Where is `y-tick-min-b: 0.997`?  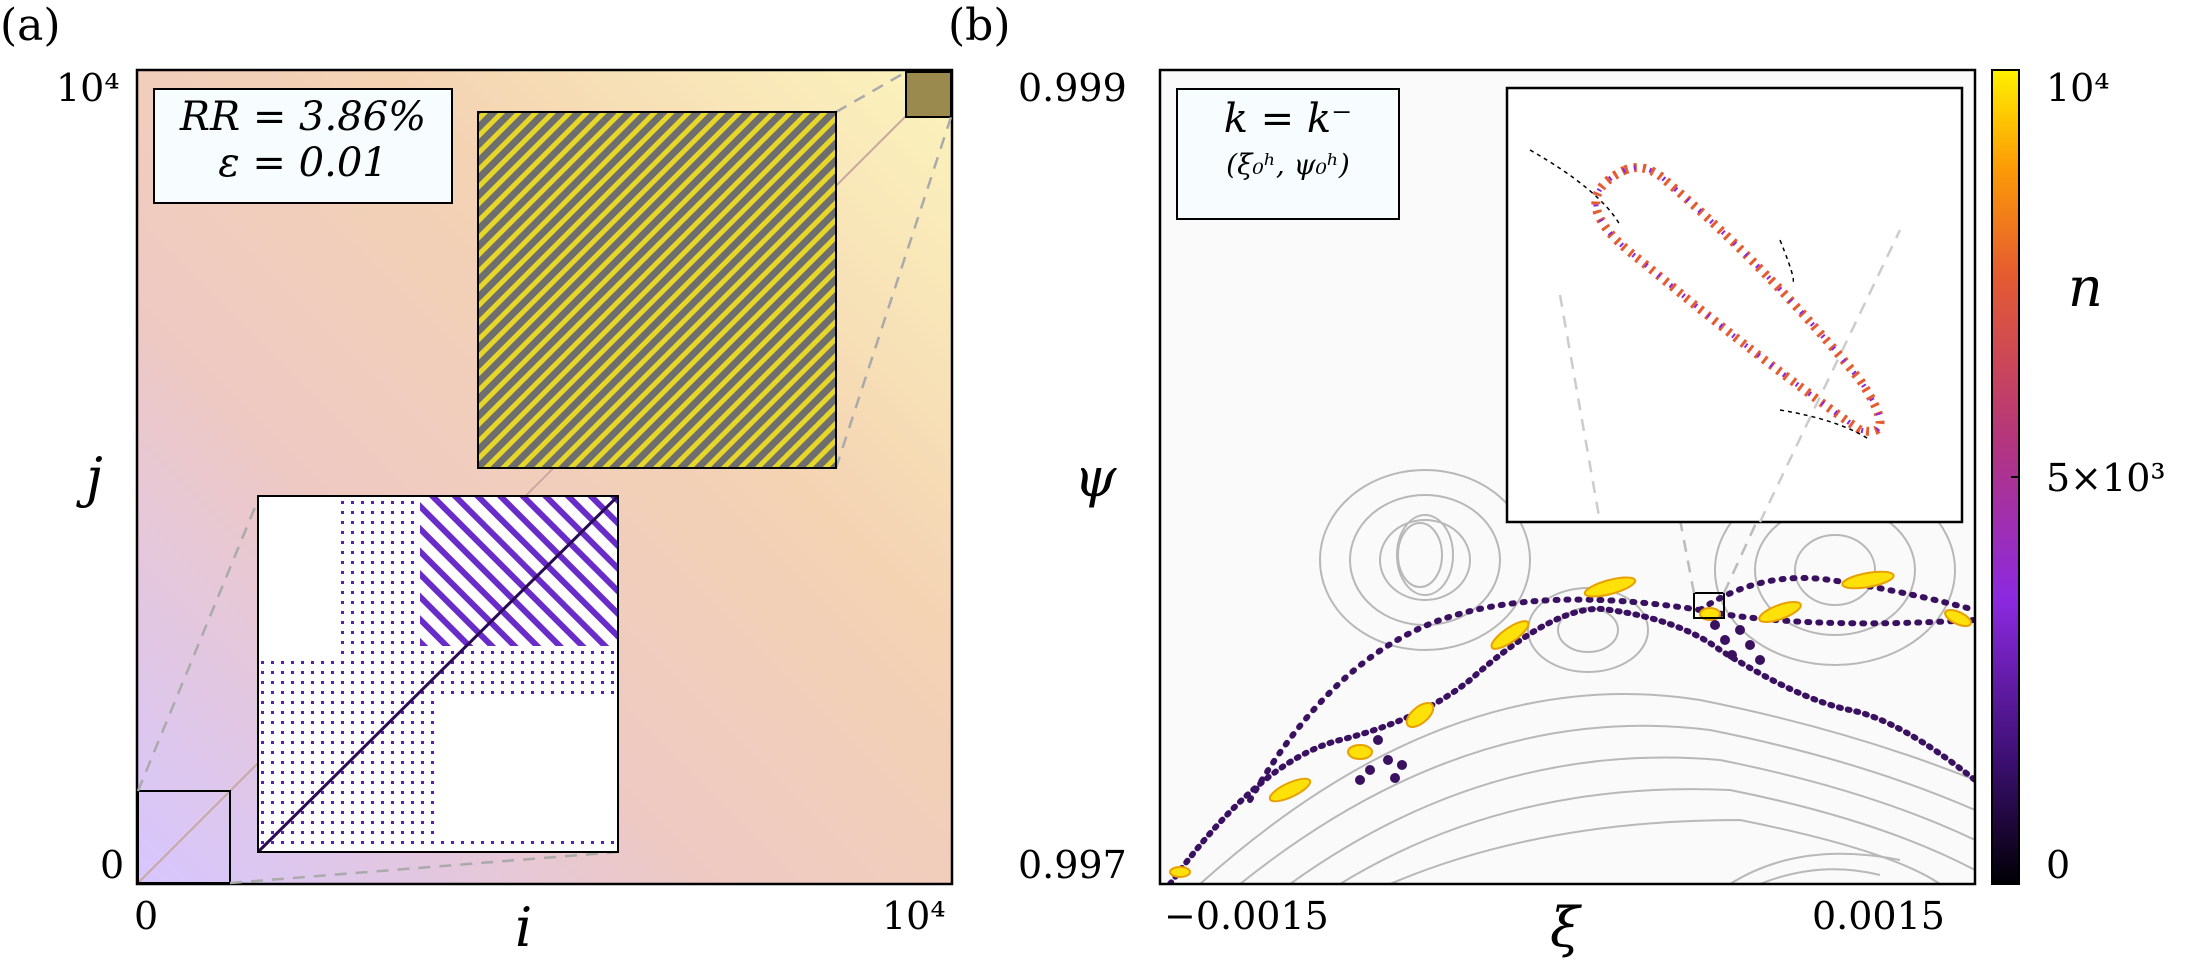 y-tick-min-b: 0.997 is located at coordinates (1072, 865).